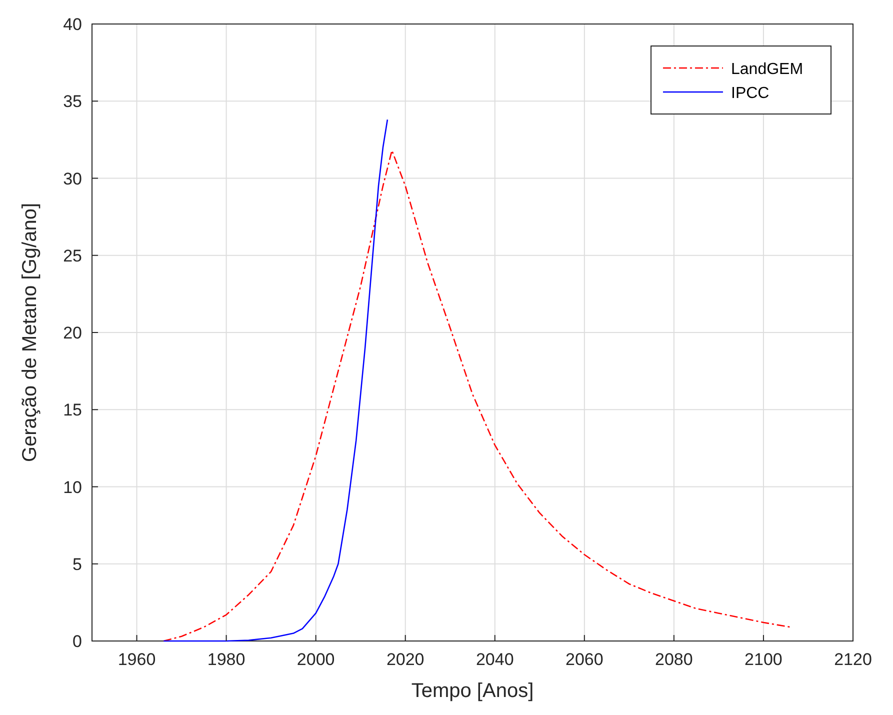  Describe the element at coordinates (853, 659) in the screenshot. I see `x-tick-label: 2120` at that location.